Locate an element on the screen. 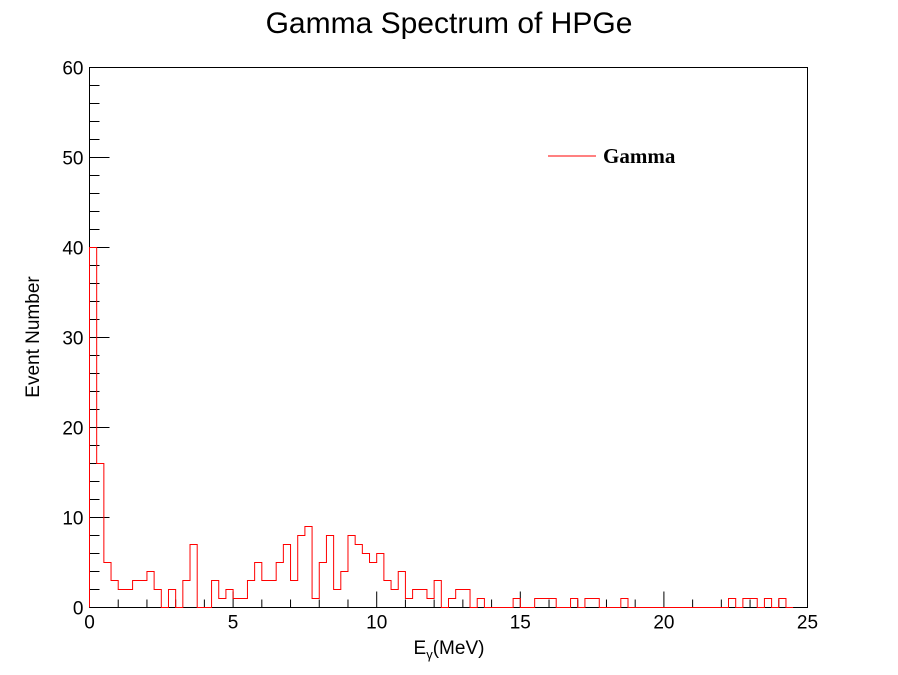 The height and width of the screenshot is (675, 898). x-tick-label: 5 is located at coordinates (233, 623).